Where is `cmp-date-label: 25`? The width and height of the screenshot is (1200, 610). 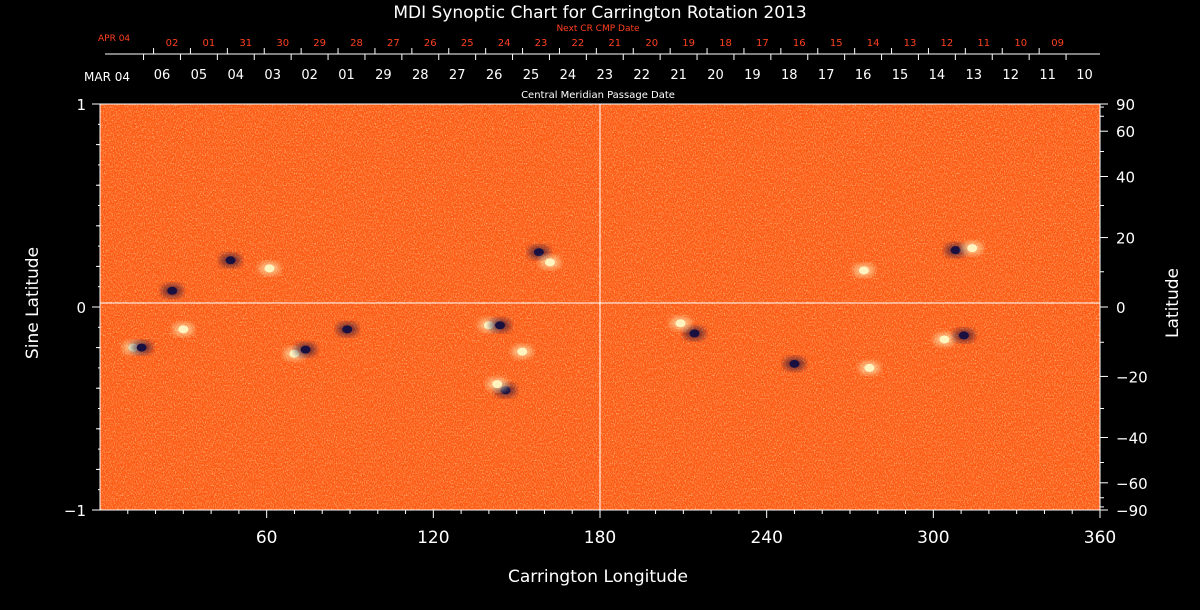 cmp-date-label: 25 is located at coordinates (531, 75).